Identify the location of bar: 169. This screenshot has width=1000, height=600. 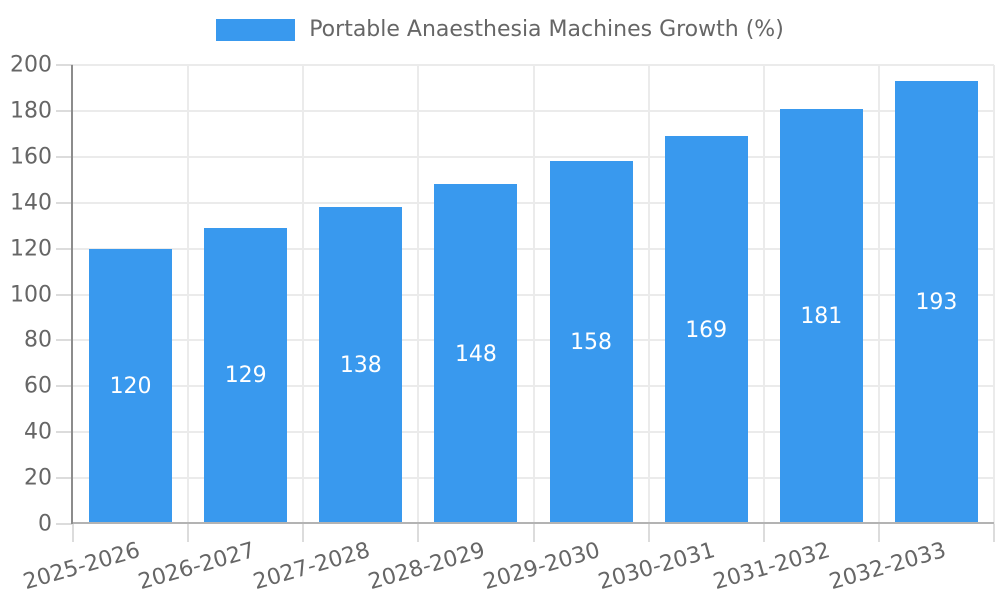
(706, 330).